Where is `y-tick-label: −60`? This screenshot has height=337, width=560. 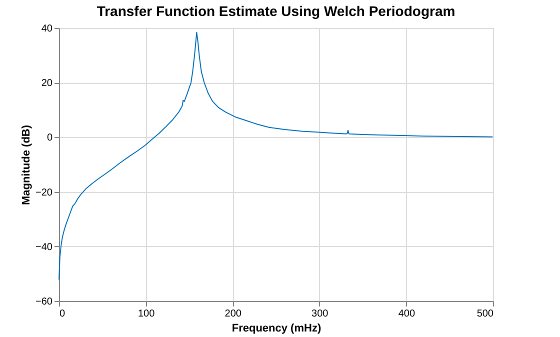
y-tick-label: −60 is located at coordinates (44, 302).